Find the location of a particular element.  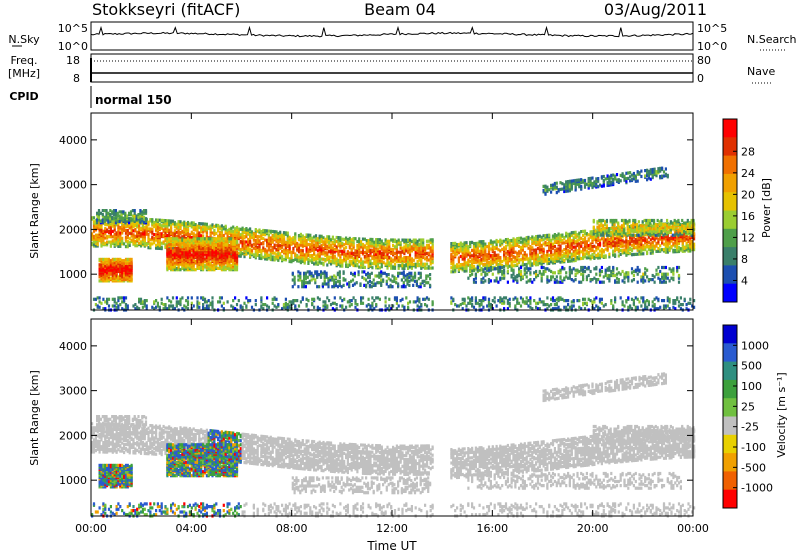

freq-frame is located at coordinates (392, 68).